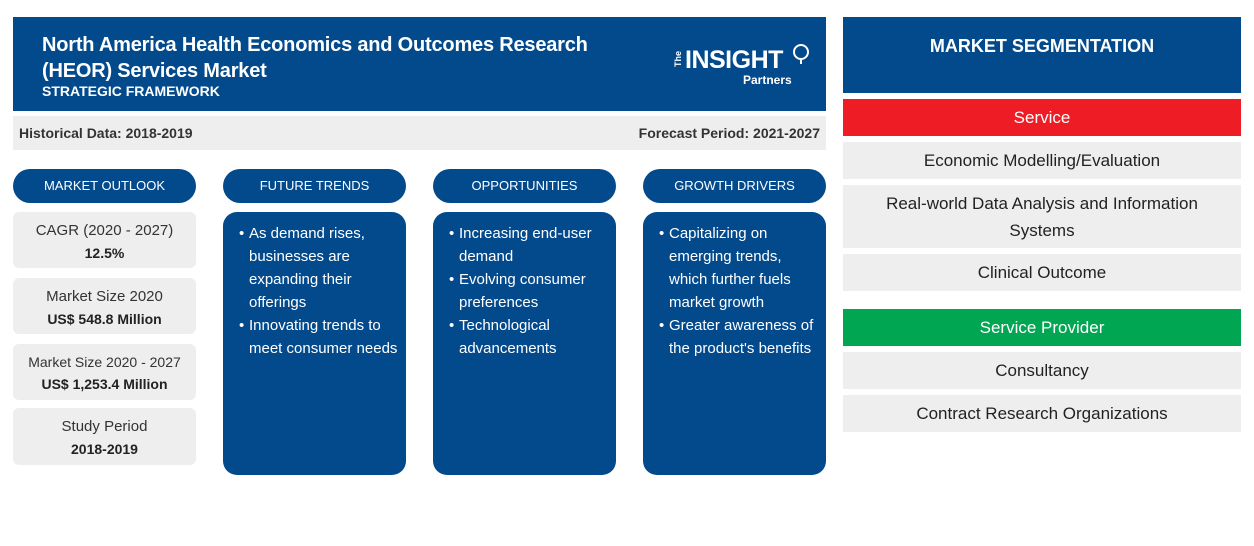 Image resolution: width=1254 pixels, height=546 pixels. What do you see at coordinates (529, 245) in the screenshot?
I see `opportunity-item: Increasing end-user demand` at bounding box center [529, 245].